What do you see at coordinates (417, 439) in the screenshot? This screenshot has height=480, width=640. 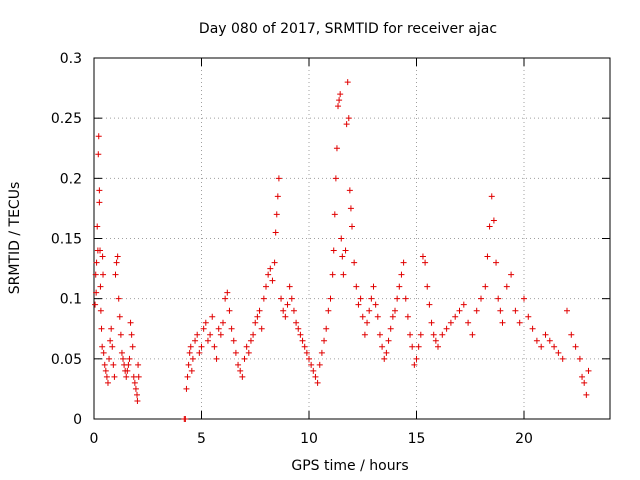 I see `x-tick-label: 15` at bounding box center [417, 439].